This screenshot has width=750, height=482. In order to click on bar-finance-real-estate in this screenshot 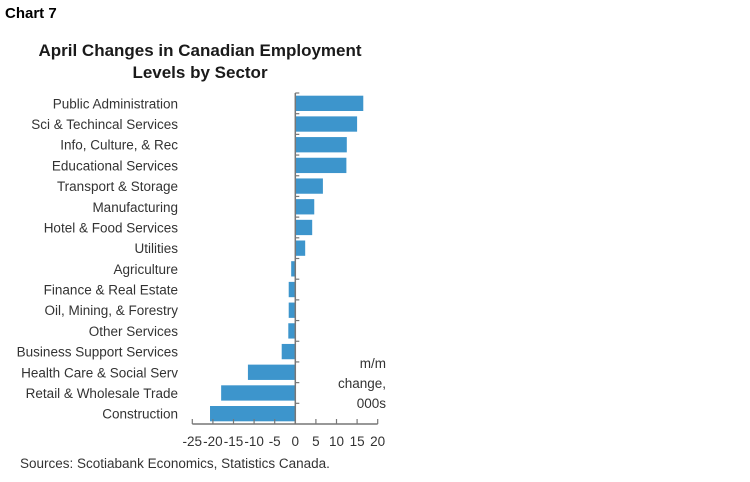, I will do `click(292, 289)`.